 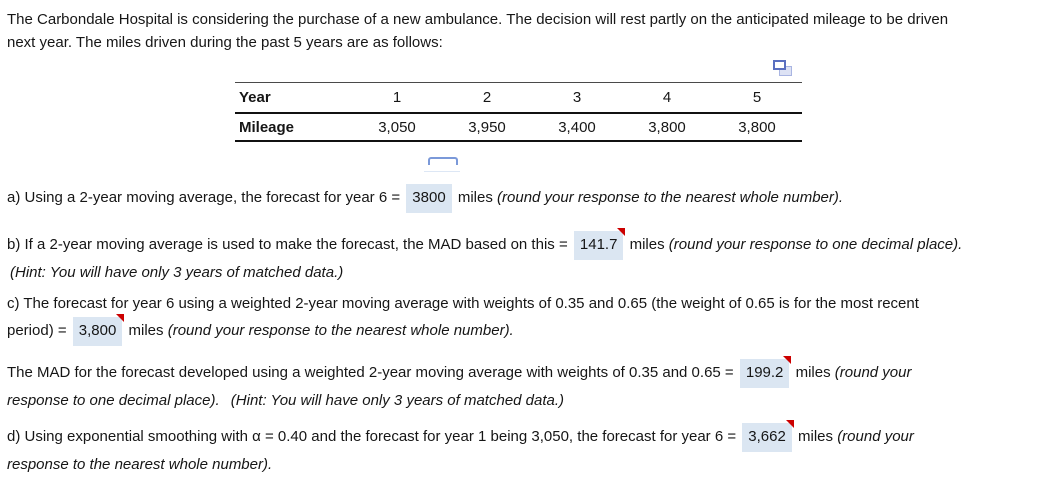 I want to click on question-mad-note-start: (round your, so click(x=873, y=372).